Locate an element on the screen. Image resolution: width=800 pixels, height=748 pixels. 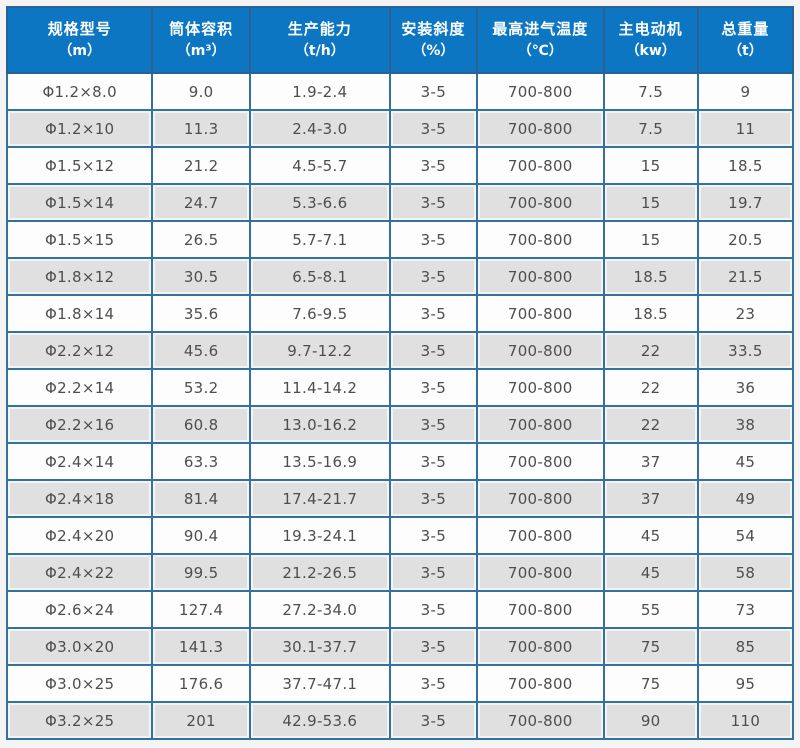
column-header-unit: （kw） is located at coordinates (650, 50).